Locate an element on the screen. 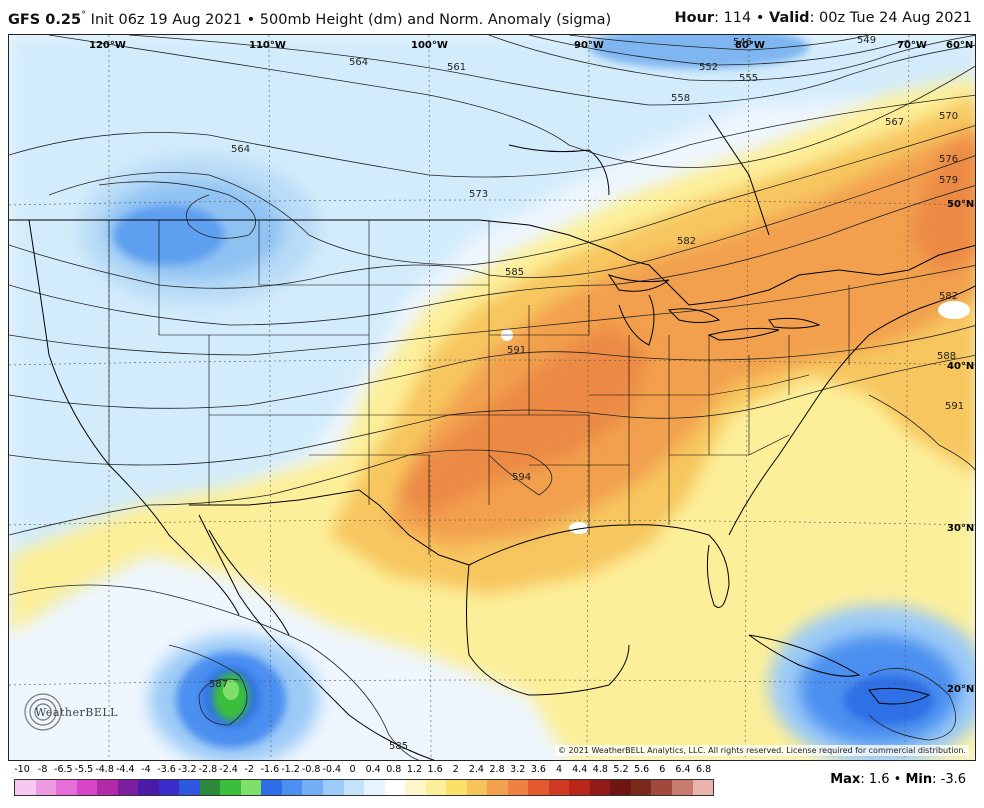  colorbar-label: 0.8 is located at coordinates (394, 769).